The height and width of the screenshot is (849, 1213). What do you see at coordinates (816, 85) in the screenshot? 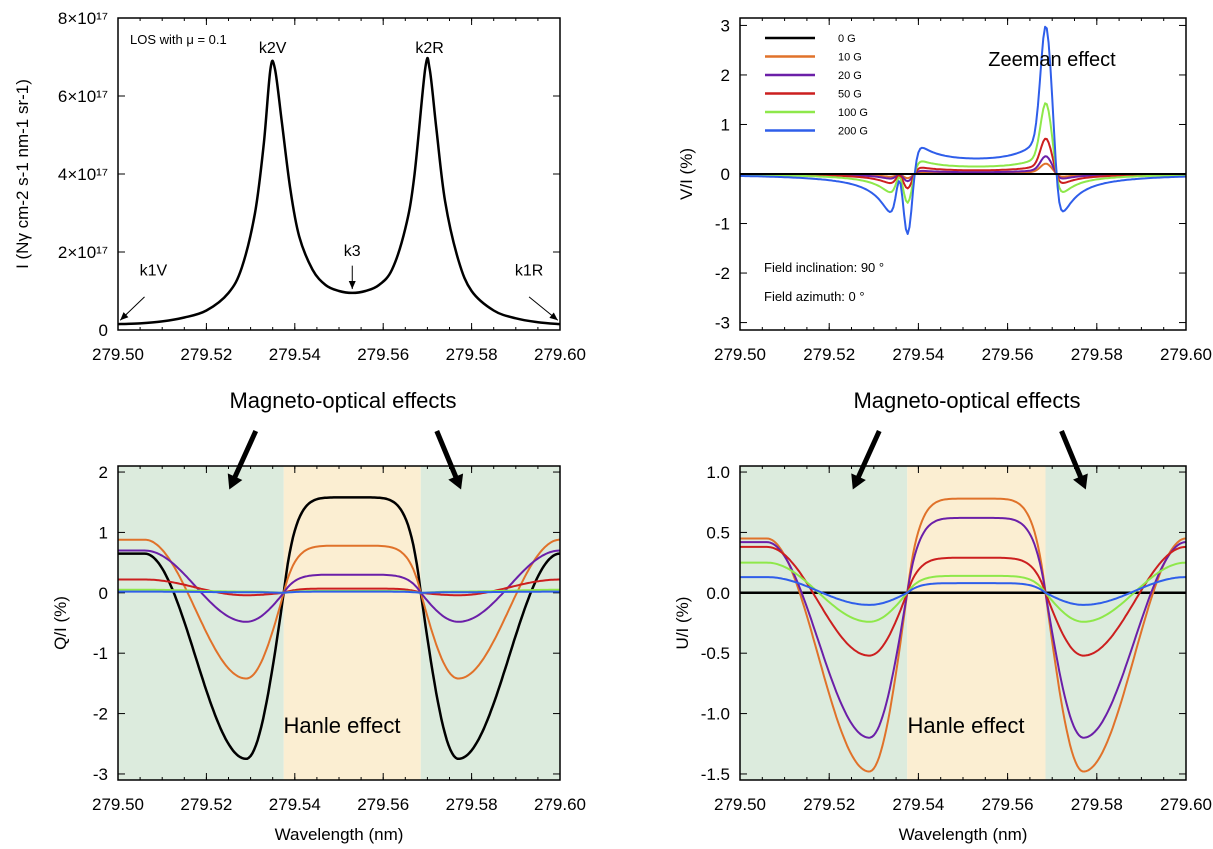
I see `legend: 0 G 10 G 20 G 50 G 100 G 200 G` at bounding box center [816, 85].